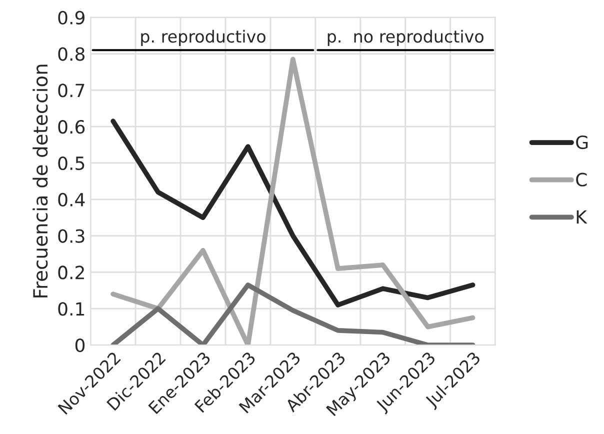 The image size is (604, 434). I want to click on legend-label: C, so click(581, 179).